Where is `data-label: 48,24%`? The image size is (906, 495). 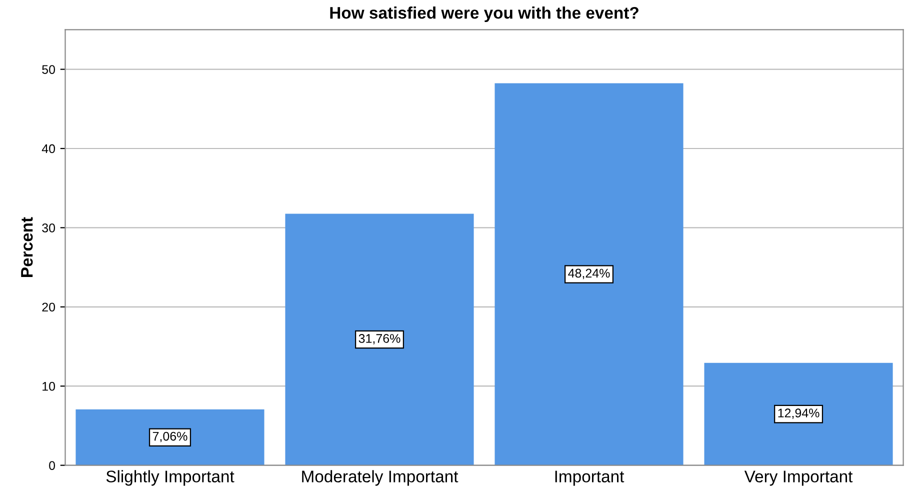
data-label: 48,24% is located at coordinates (589, 274).